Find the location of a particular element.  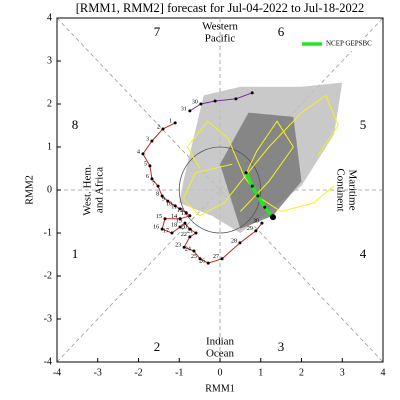

y-tick-label: 3 is located at coordinates (49, 60).